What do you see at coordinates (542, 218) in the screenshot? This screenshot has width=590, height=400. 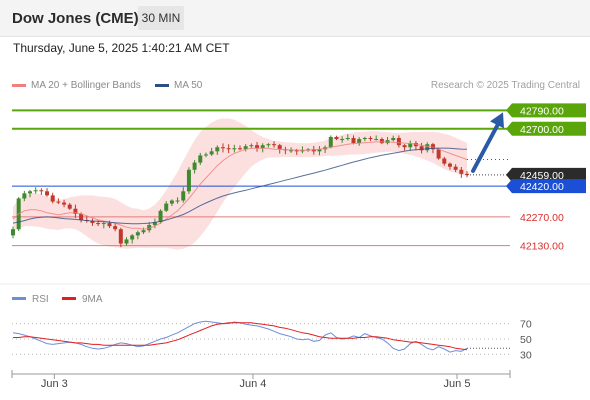 I see `support-label: 42270.00` at bounding box center [542, 218].